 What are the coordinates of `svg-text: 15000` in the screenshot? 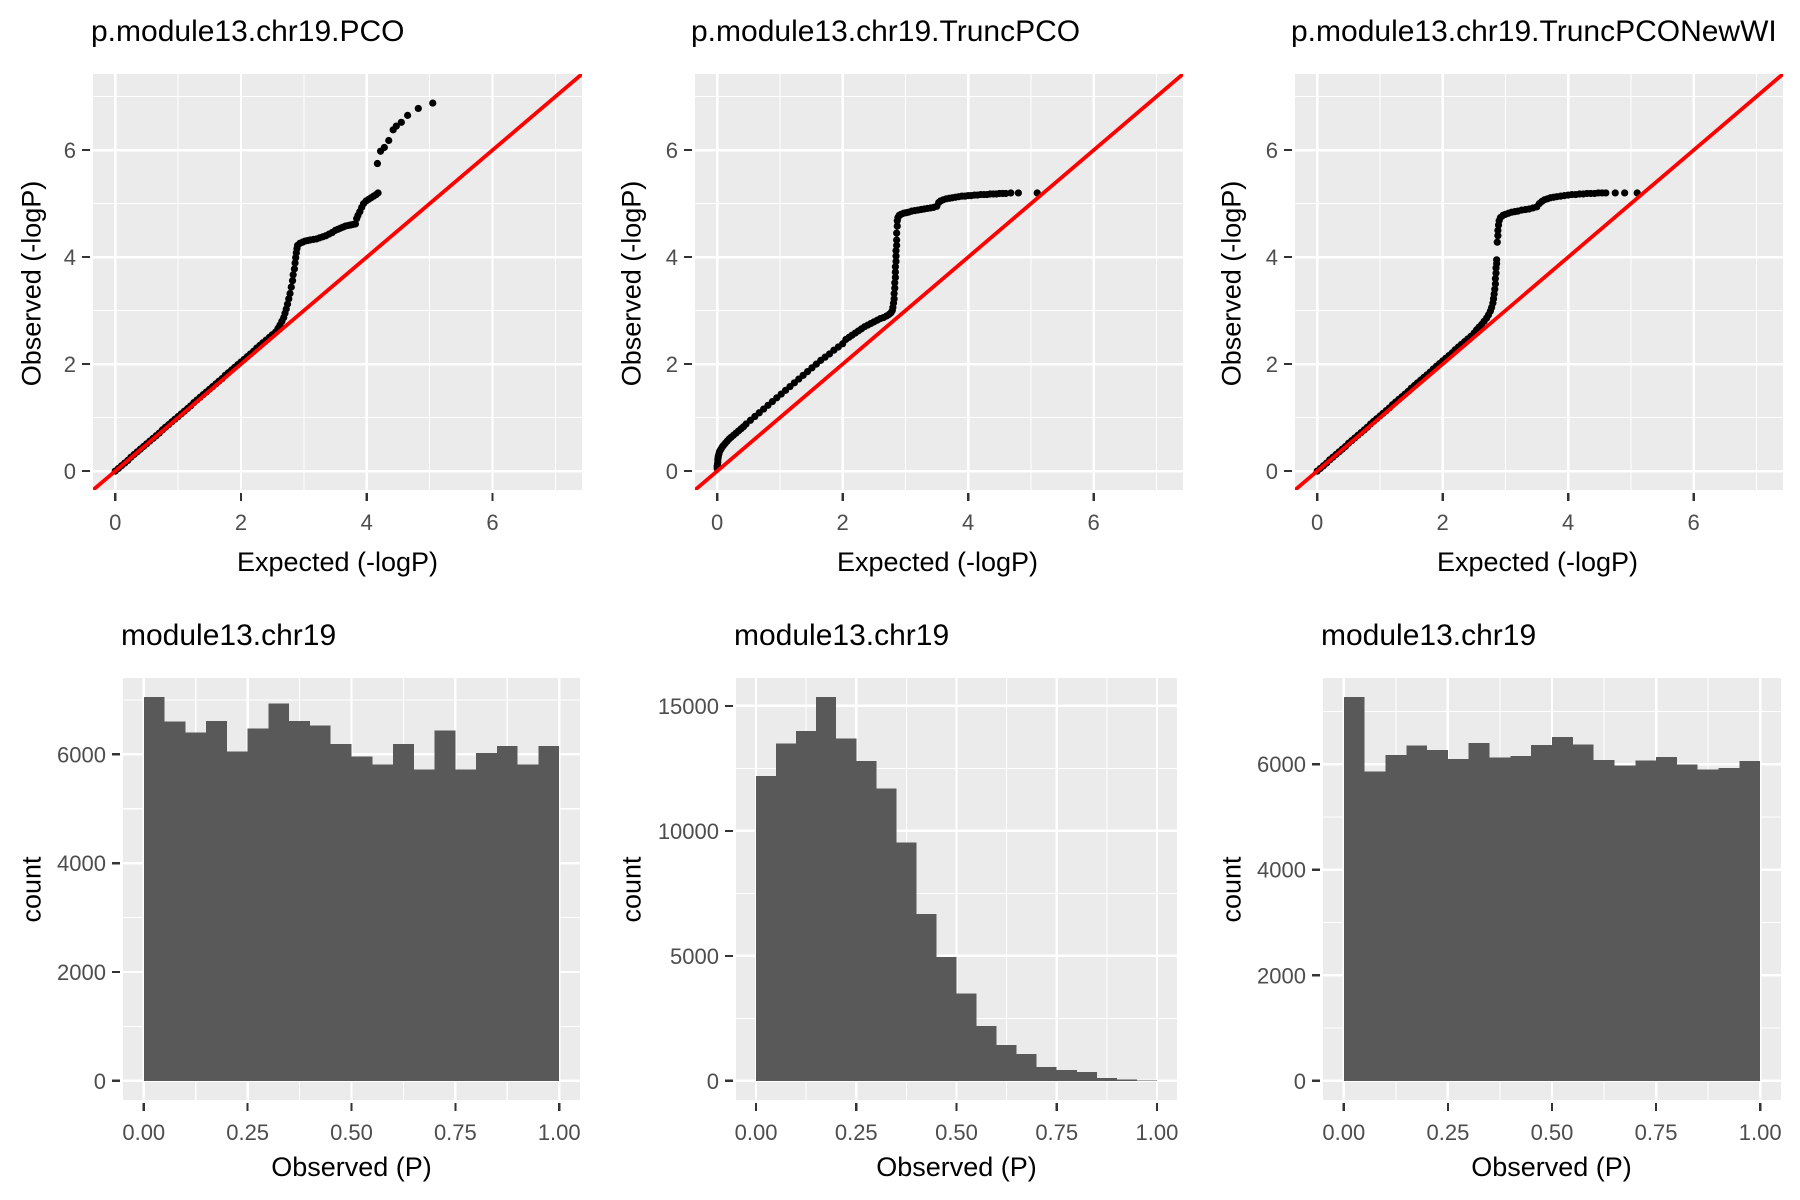 It's located at (688, 706).